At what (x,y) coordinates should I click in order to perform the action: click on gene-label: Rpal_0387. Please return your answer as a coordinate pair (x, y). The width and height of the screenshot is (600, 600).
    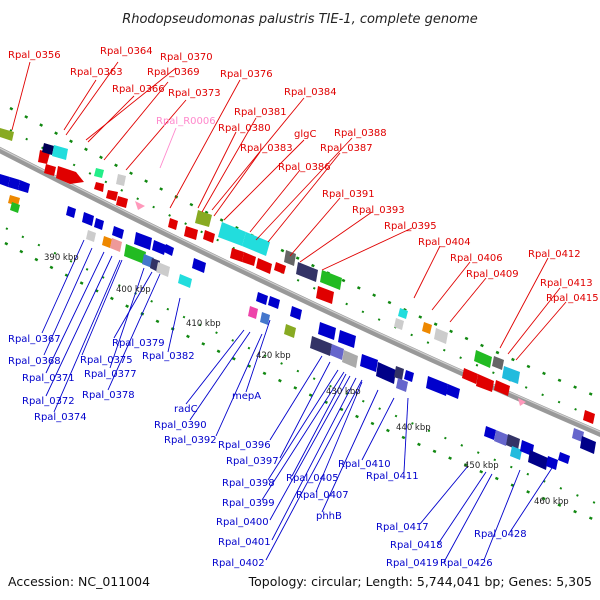
    Looking at the image, I should click on (346, 148).